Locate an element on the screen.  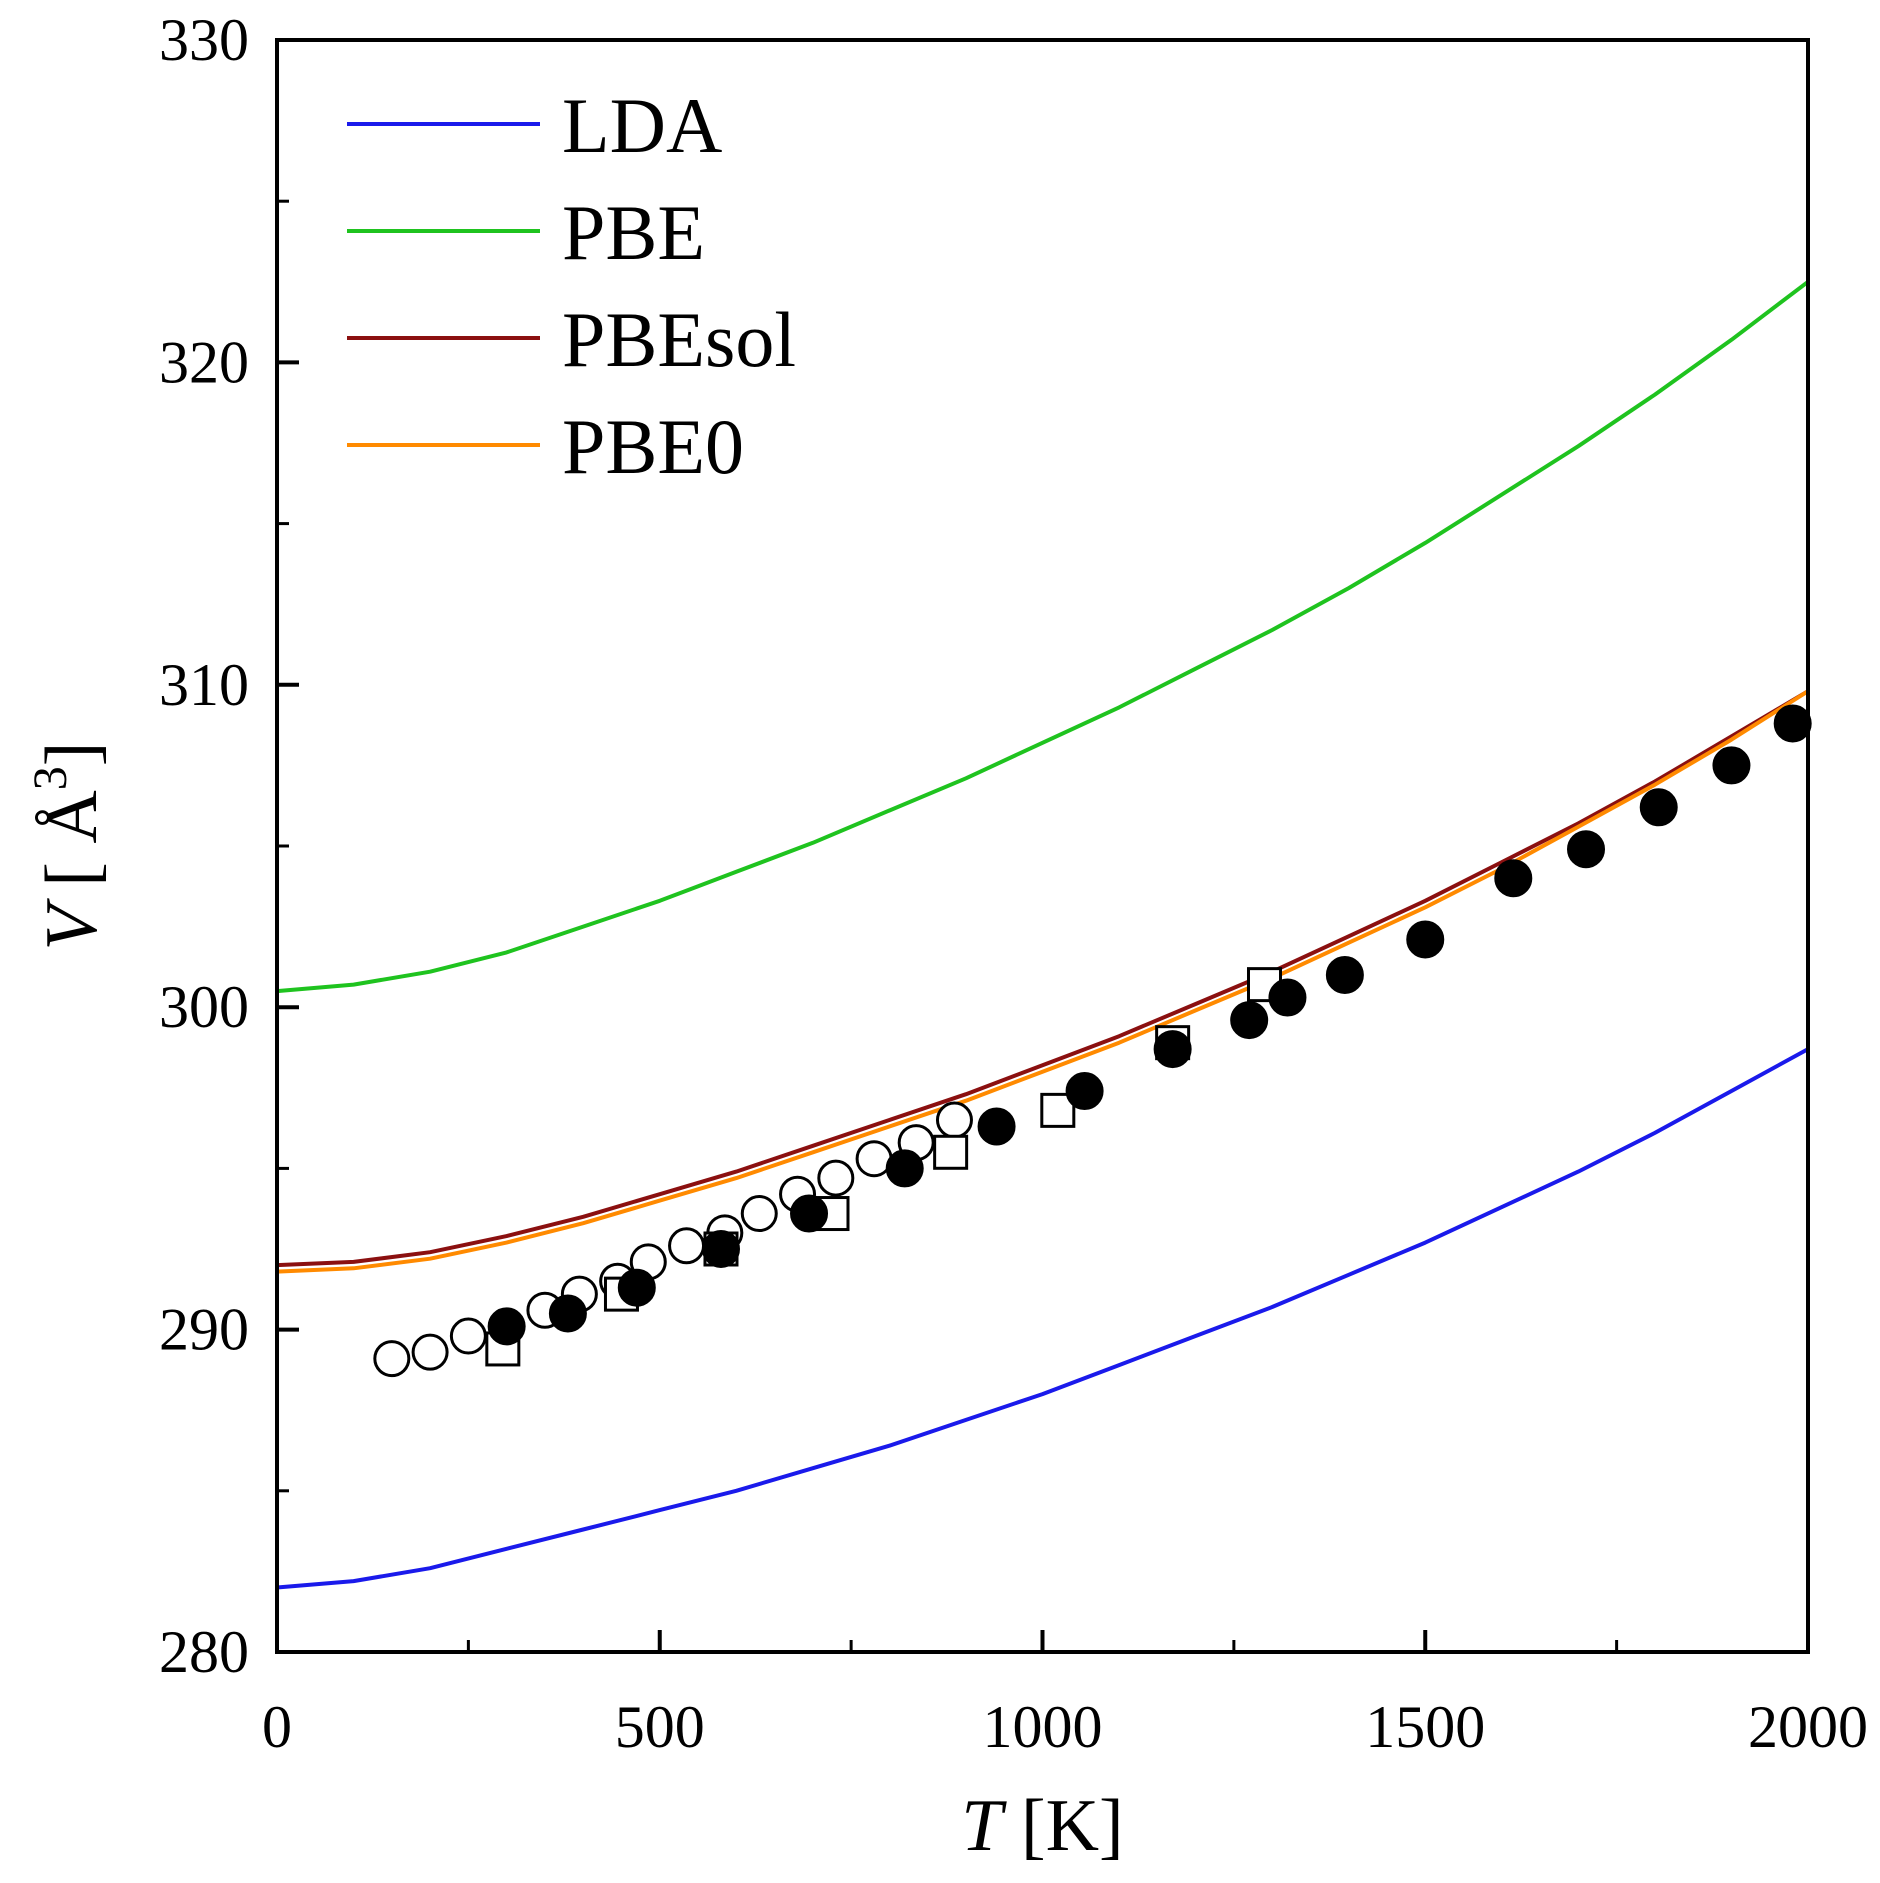
x-axis-title: T [K] is located at coordinates (1042, 1826).